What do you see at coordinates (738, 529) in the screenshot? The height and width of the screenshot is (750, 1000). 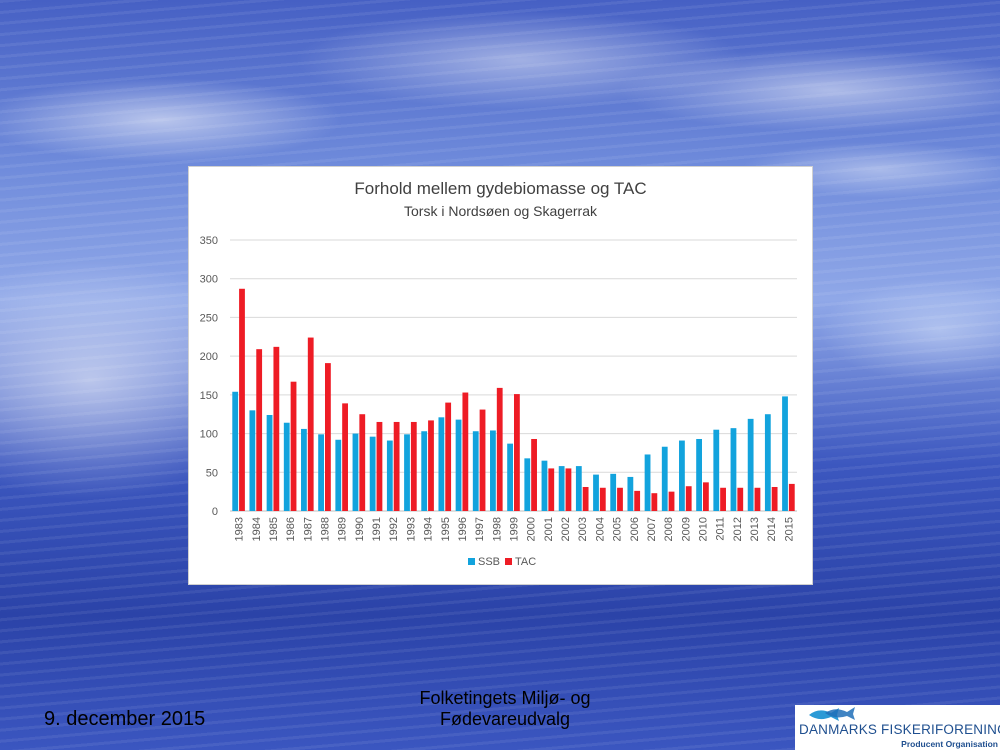 I see `x-tick-label: 2012` at bounding box center [738, 529].